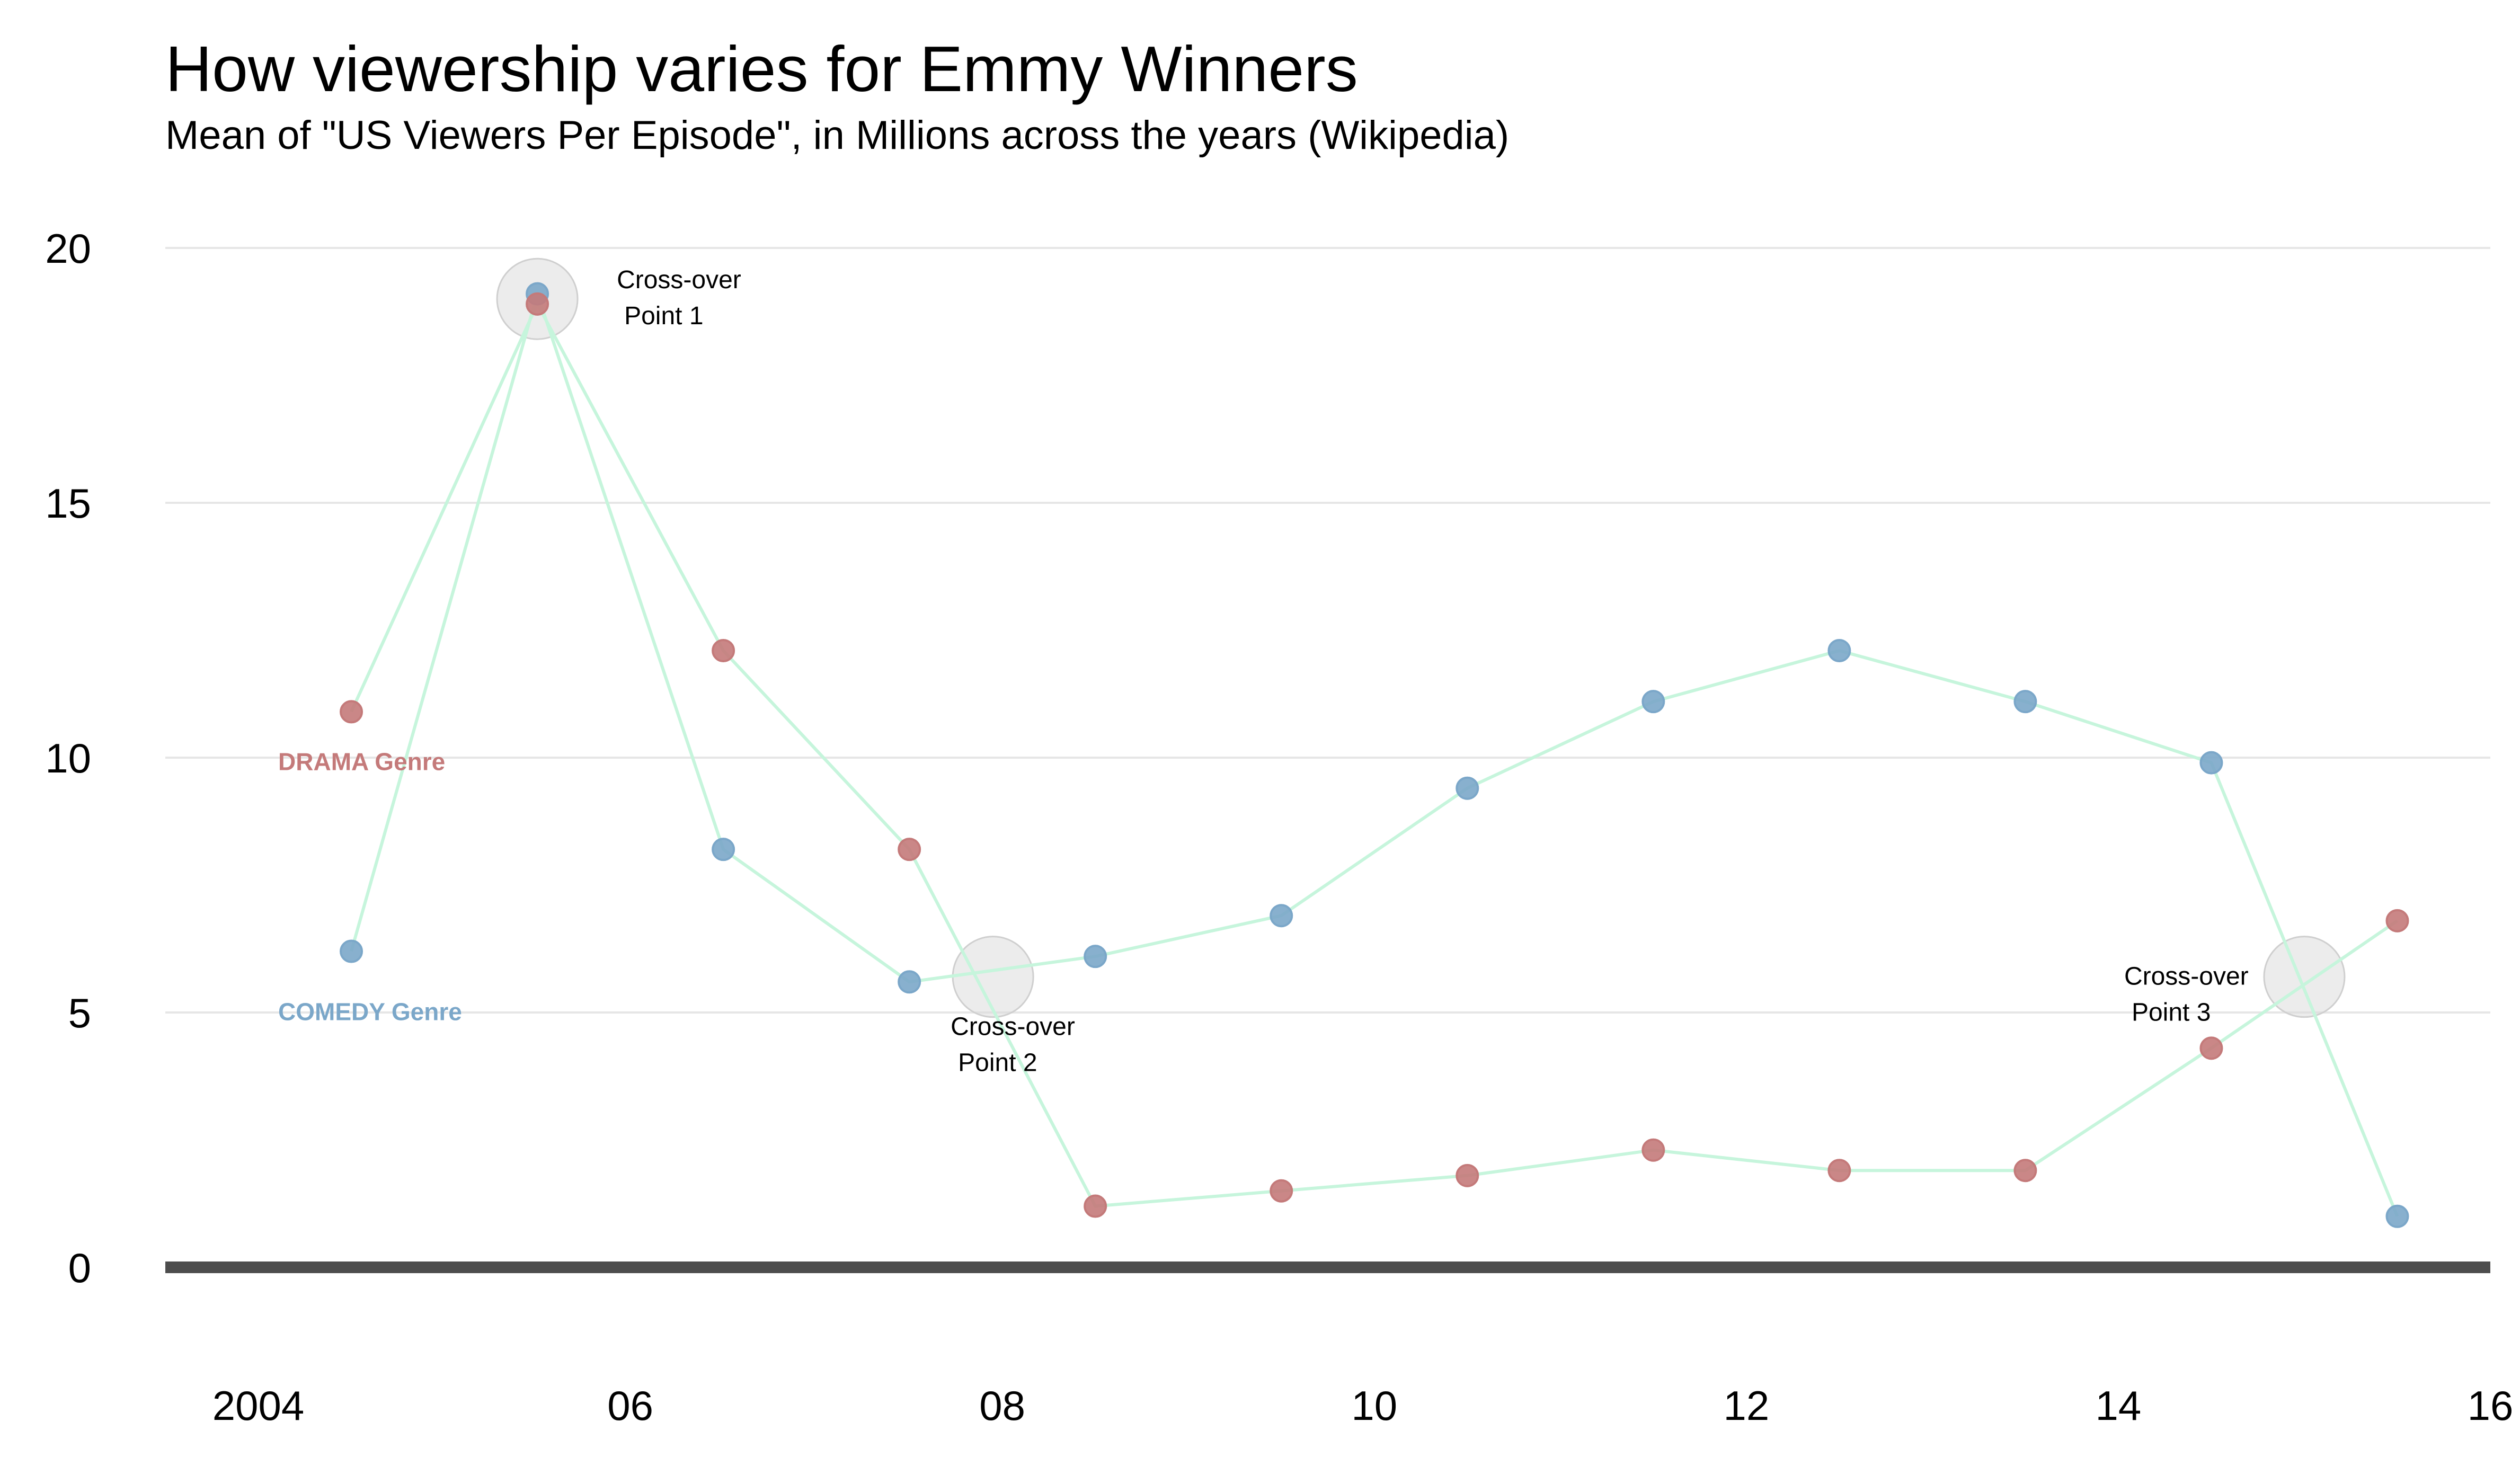 Image resolution: width=2520 pixels, height=1457 pixels. I want to click on annotation-line: Point 2, so click(997, 1063).